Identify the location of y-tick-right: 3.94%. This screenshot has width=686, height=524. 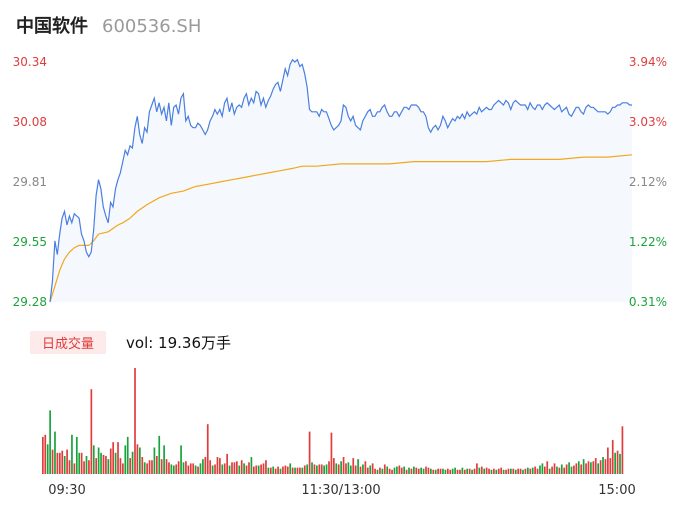
(648, 62).